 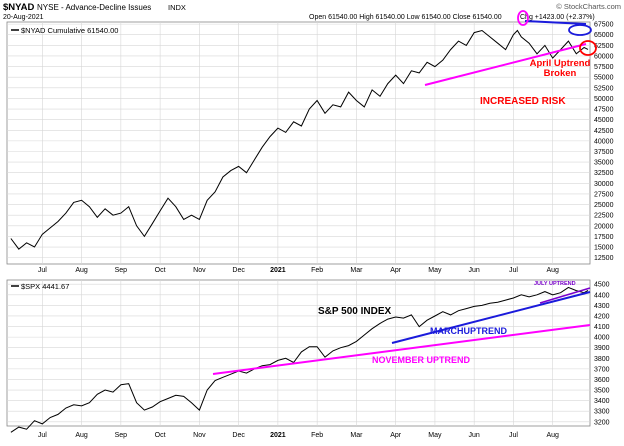 I want to click on spx-y-tick-label: 3800, so click(x=602, y=359).